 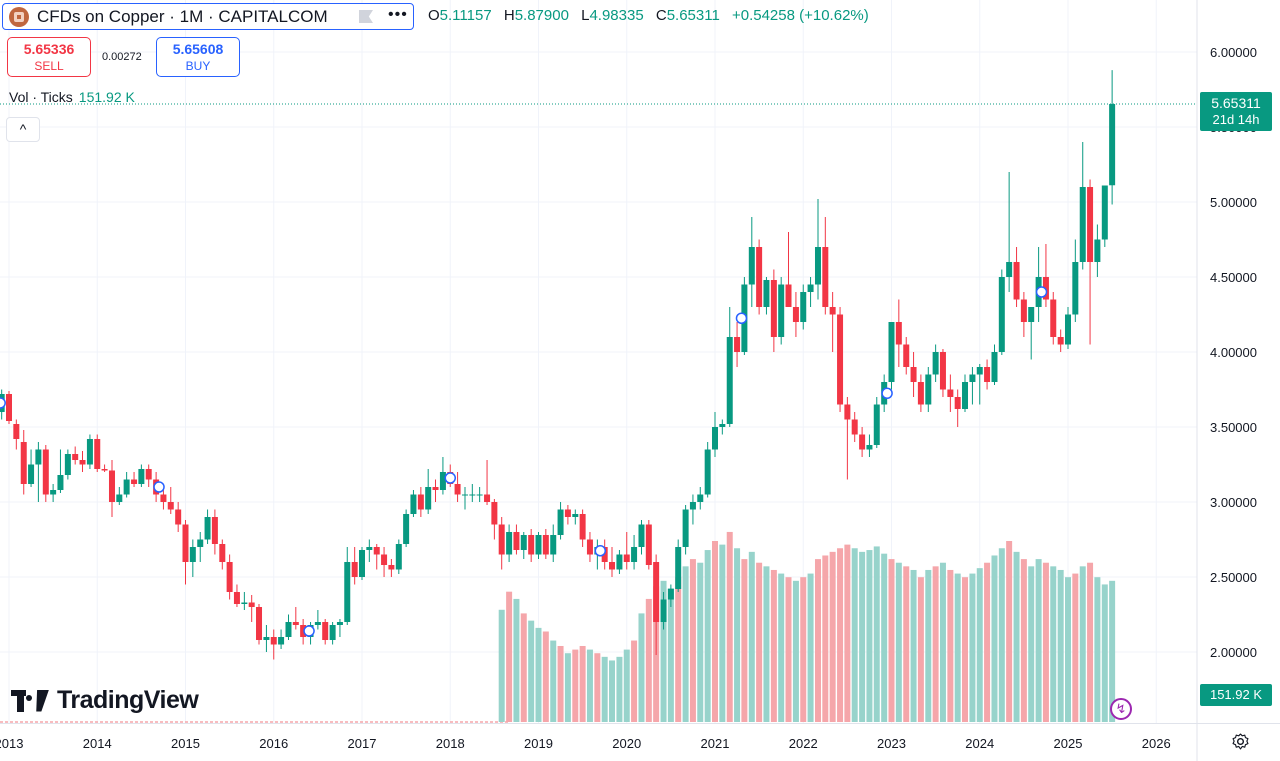 What do you see at coordinates (41, 97) in the screenshot?
I see `volume-legend-label: Vol · Ticks` at bounding box center [41, 97].